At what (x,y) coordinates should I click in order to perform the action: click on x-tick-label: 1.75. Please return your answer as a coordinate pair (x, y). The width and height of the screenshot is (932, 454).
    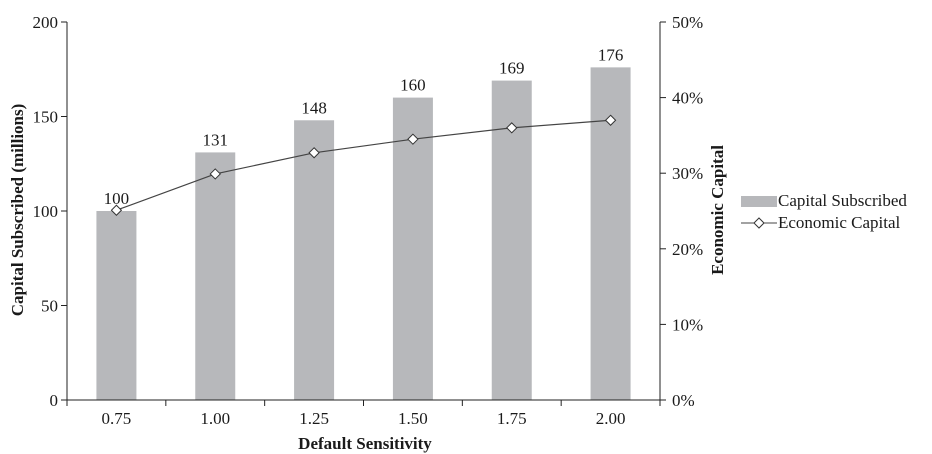
    Looking at the image, I should click on (512, 418).